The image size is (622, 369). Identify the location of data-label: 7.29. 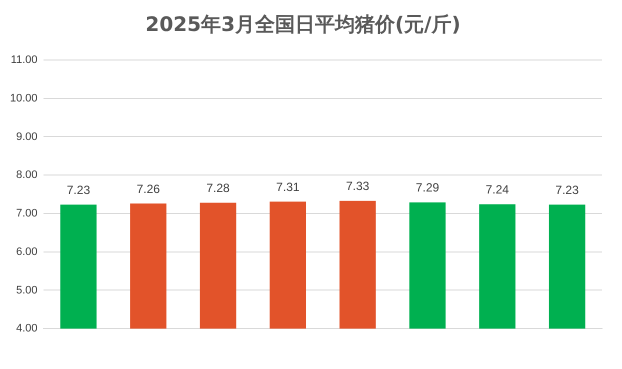
(428, 187).